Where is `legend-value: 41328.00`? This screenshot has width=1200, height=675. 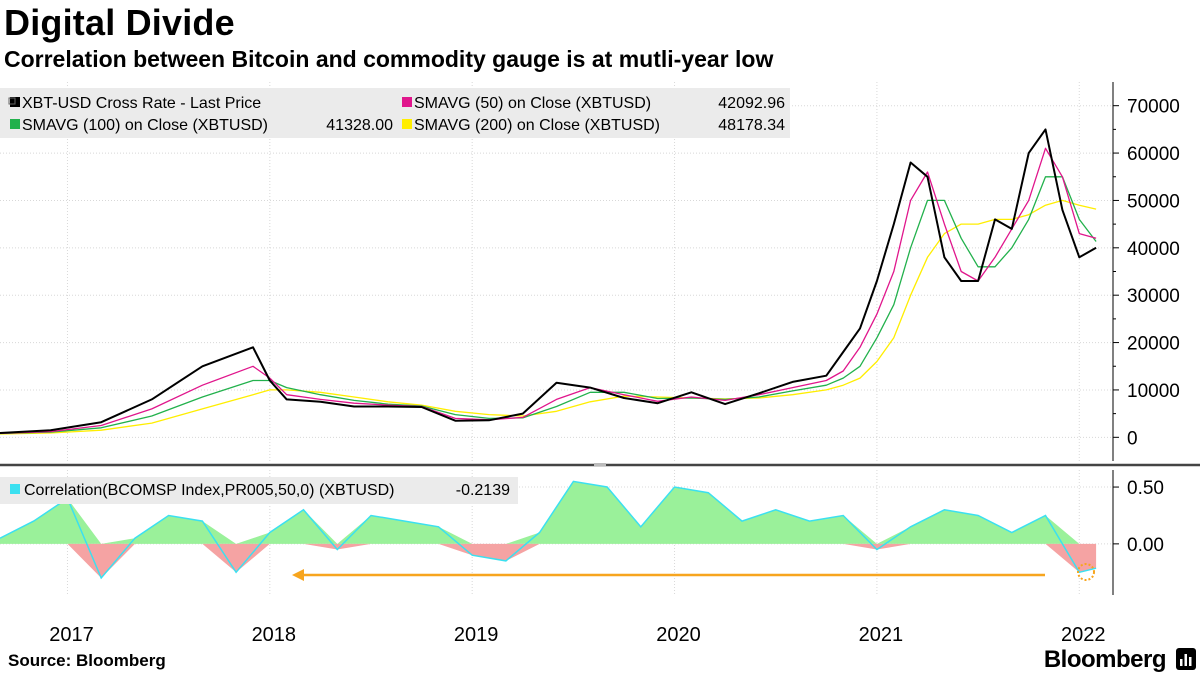
legend-value: 41328.00 is located at coordinates (359, 125).